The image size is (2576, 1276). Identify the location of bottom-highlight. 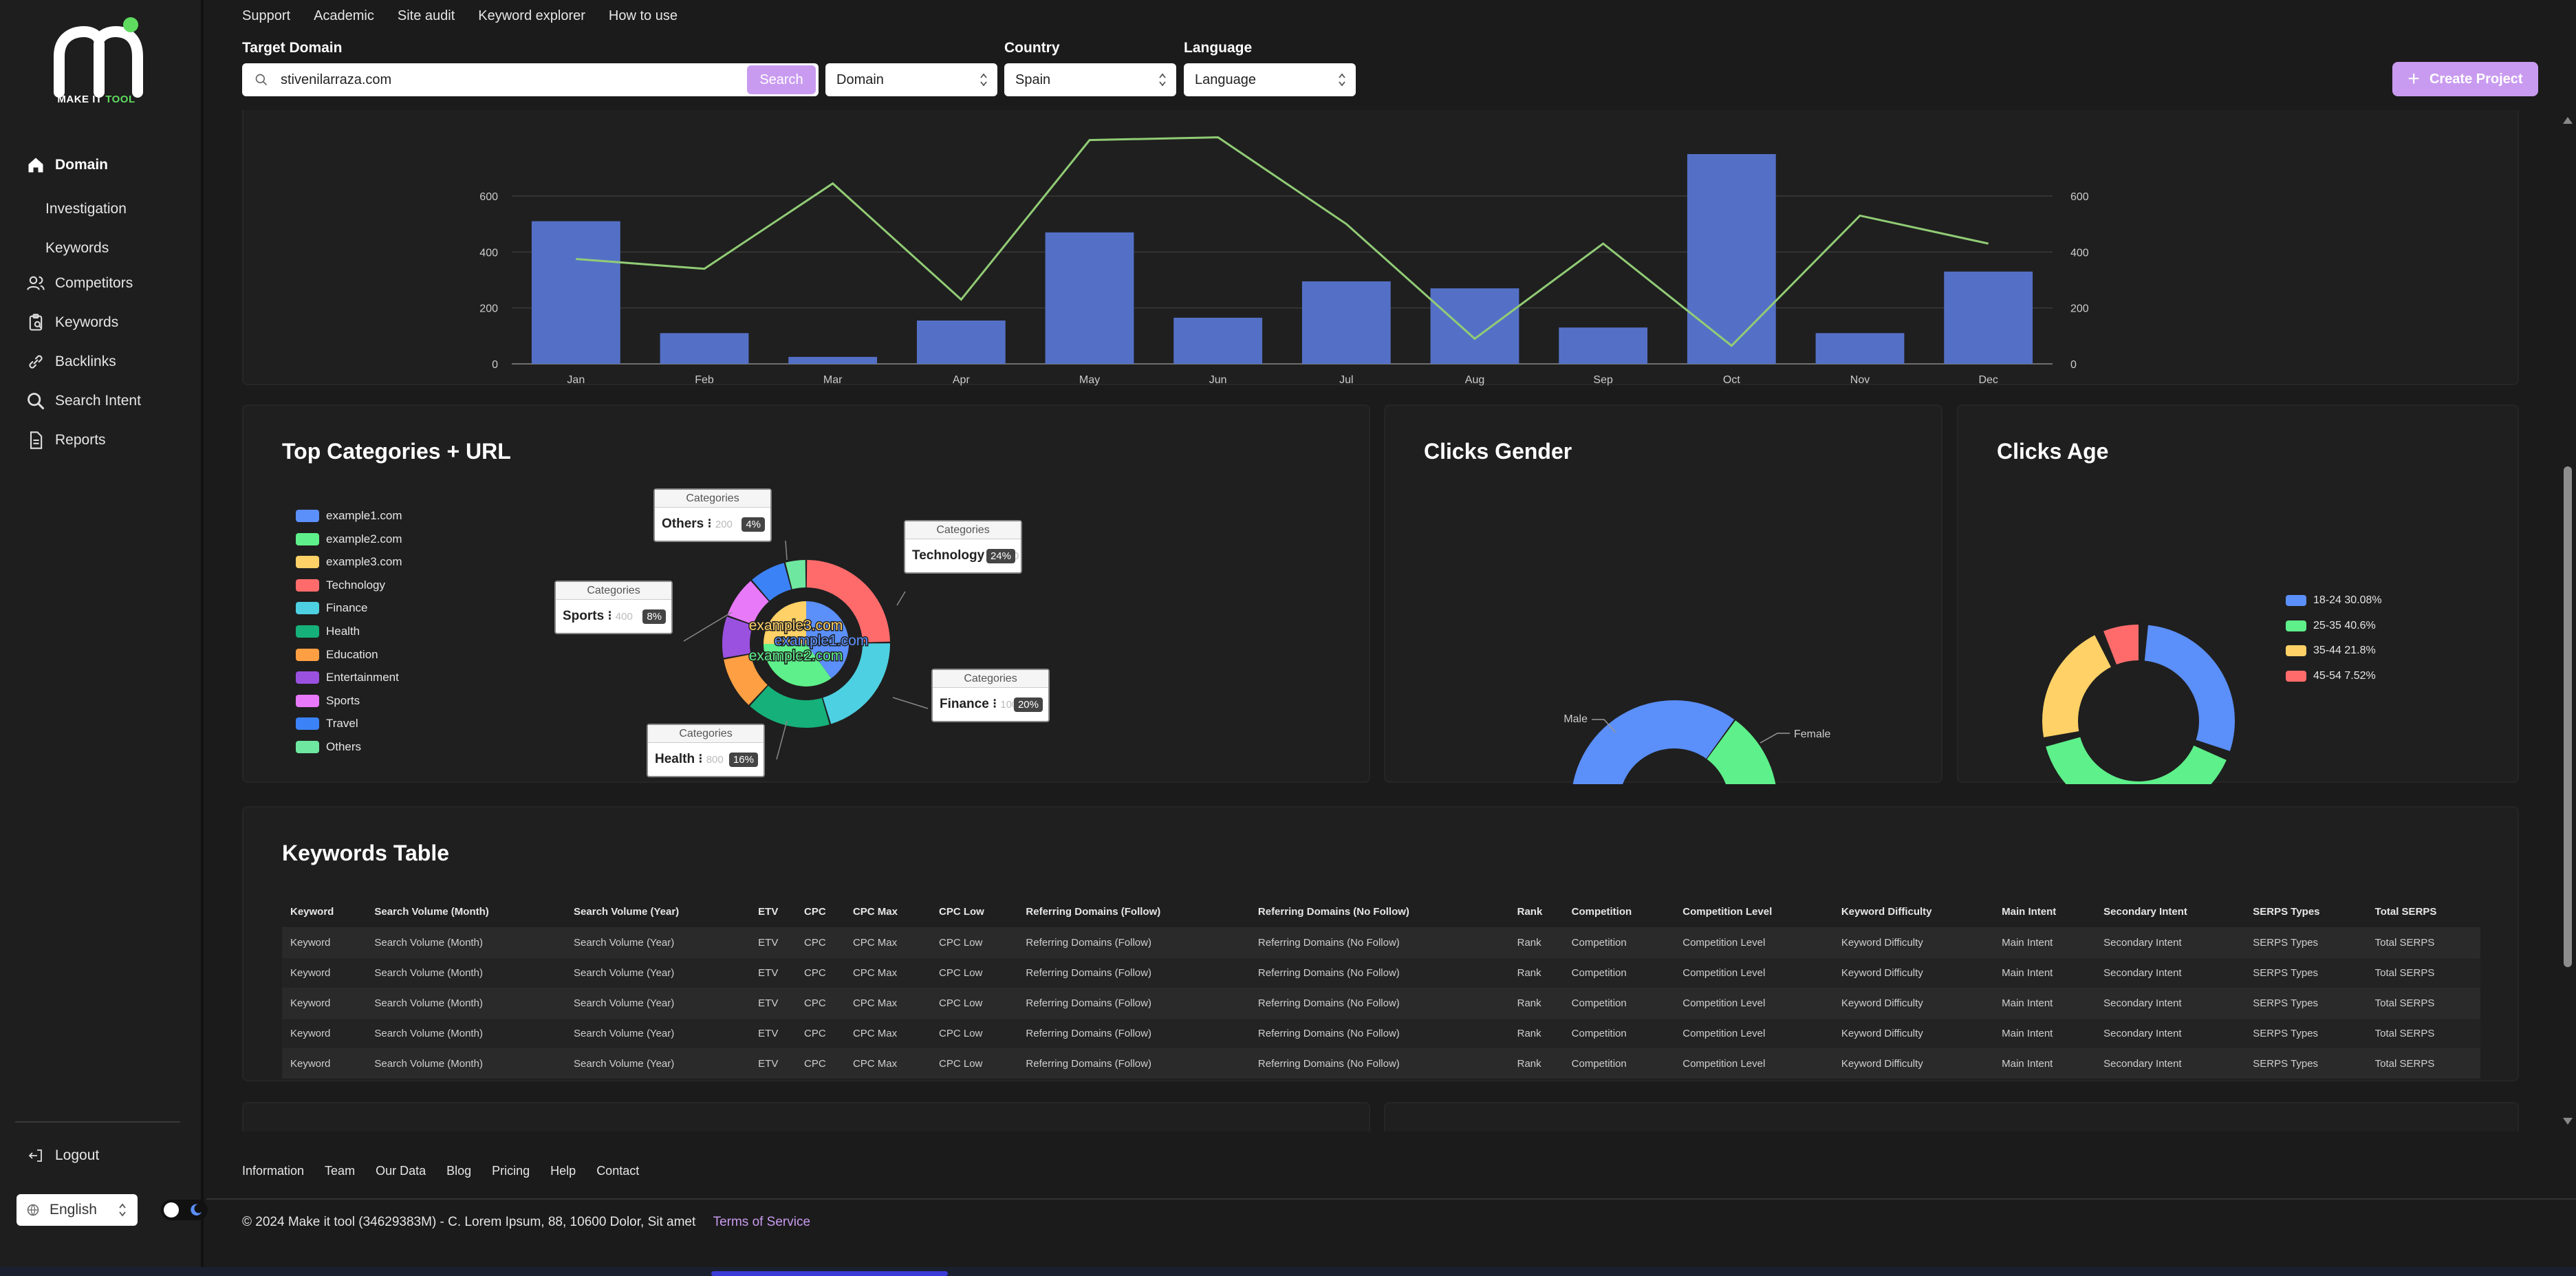
(829, 1273).